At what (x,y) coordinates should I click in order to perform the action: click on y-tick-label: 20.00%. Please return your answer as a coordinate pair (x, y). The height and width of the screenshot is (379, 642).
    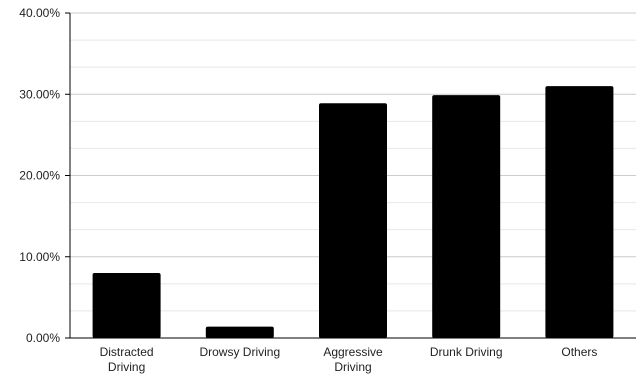
    Looking at the image, I should click on (39, 176).